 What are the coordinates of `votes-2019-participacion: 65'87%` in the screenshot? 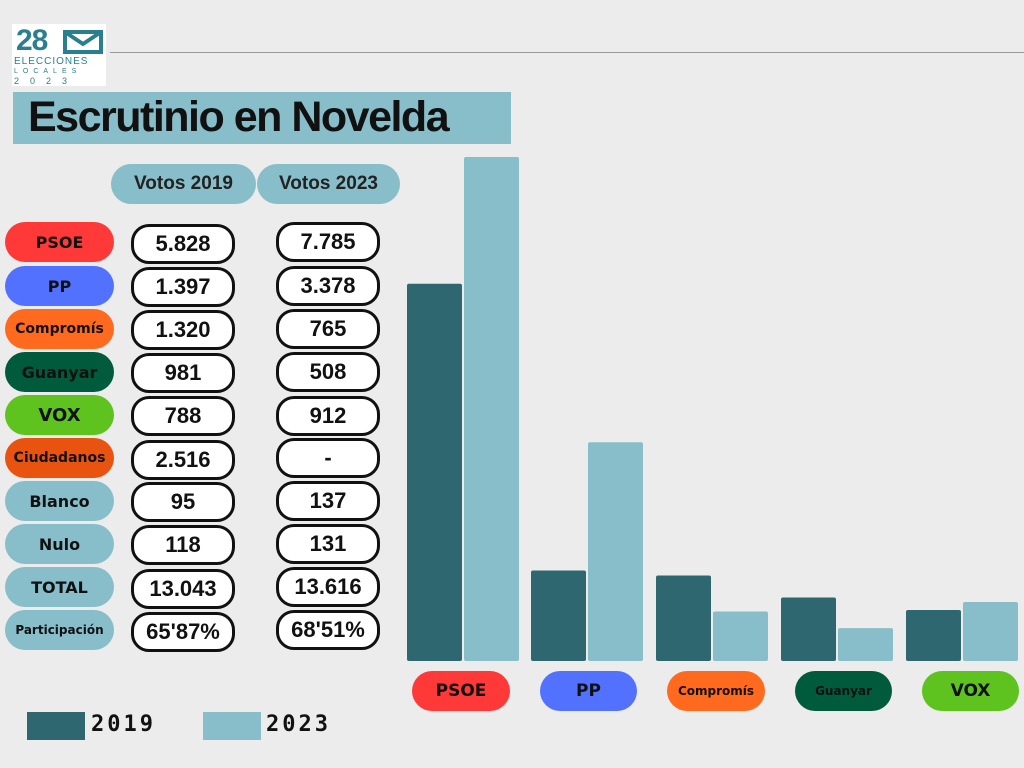 It's located at (183, 632).